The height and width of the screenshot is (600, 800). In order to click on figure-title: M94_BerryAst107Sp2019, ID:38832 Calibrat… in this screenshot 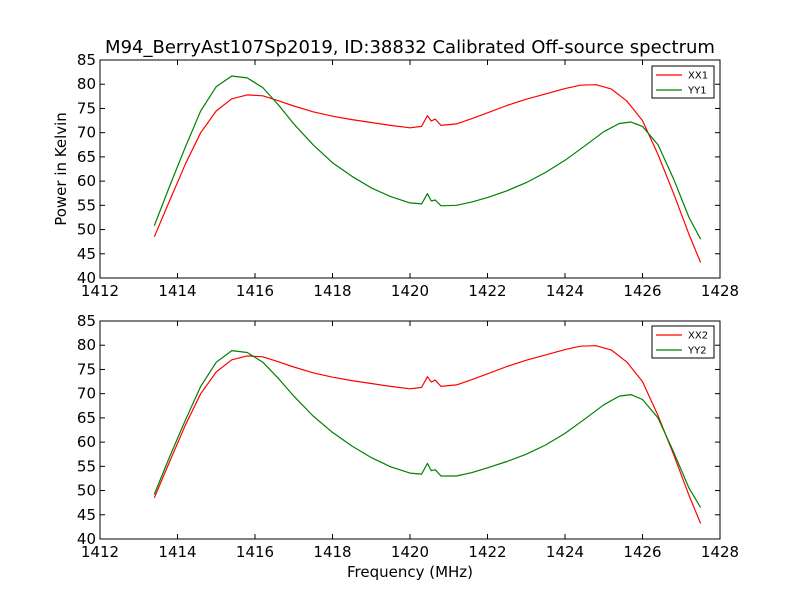, I will do `click(410, 47)`.